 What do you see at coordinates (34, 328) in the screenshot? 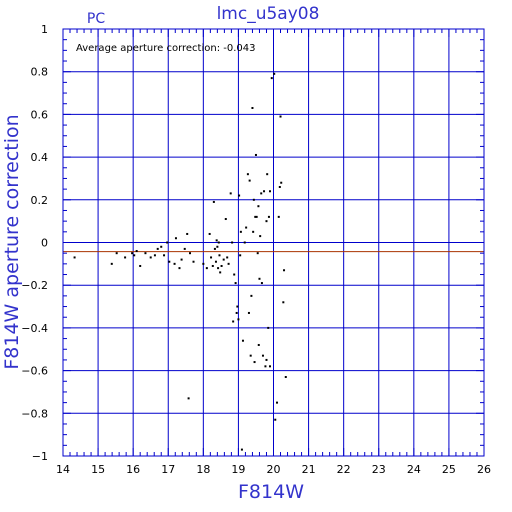
I see `y-tick-label: −0.4` at bounding box center [34, 328].